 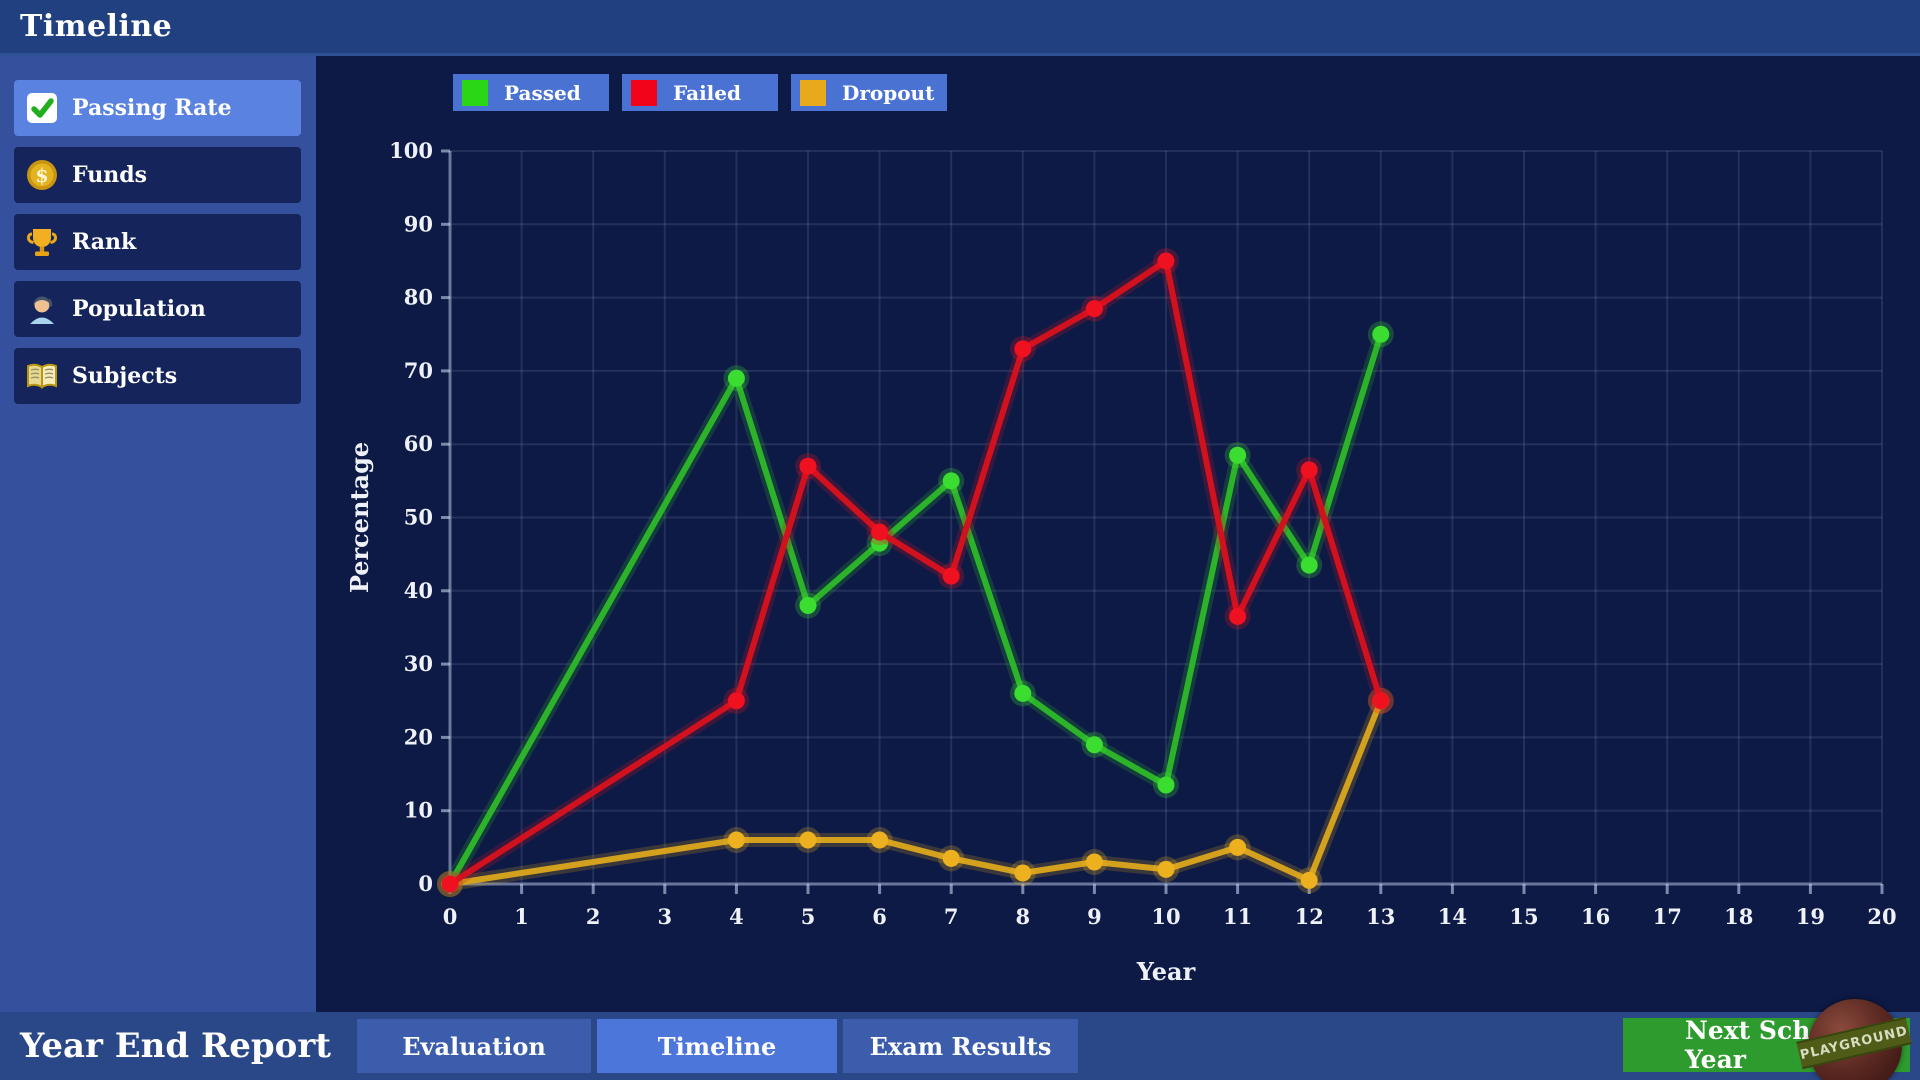 I want to click on sidebar-item-label: Subjects, so click(x=125, y=376).